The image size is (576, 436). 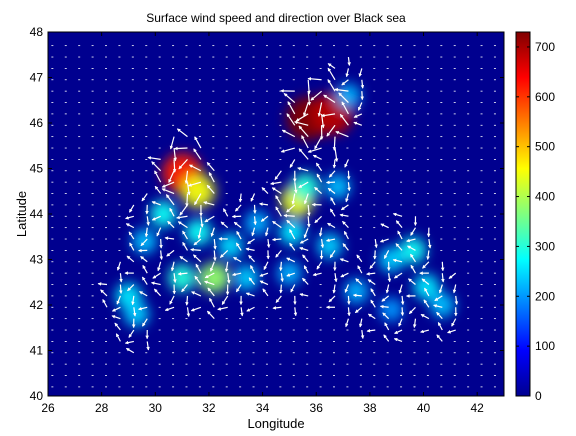 What do you see at coordinates (538, 396) in the screenshot?
I see `cb-tick-label-0: 0` at bounding box center [538, 396].